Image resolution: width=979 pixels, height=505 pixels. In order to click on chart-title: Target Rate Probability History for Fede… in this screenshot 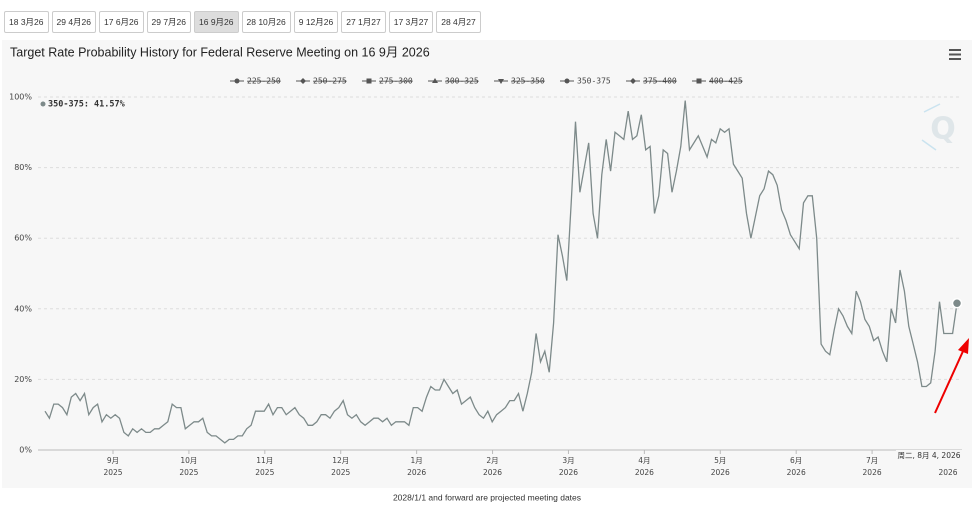, I will do `click(220, 52)`.